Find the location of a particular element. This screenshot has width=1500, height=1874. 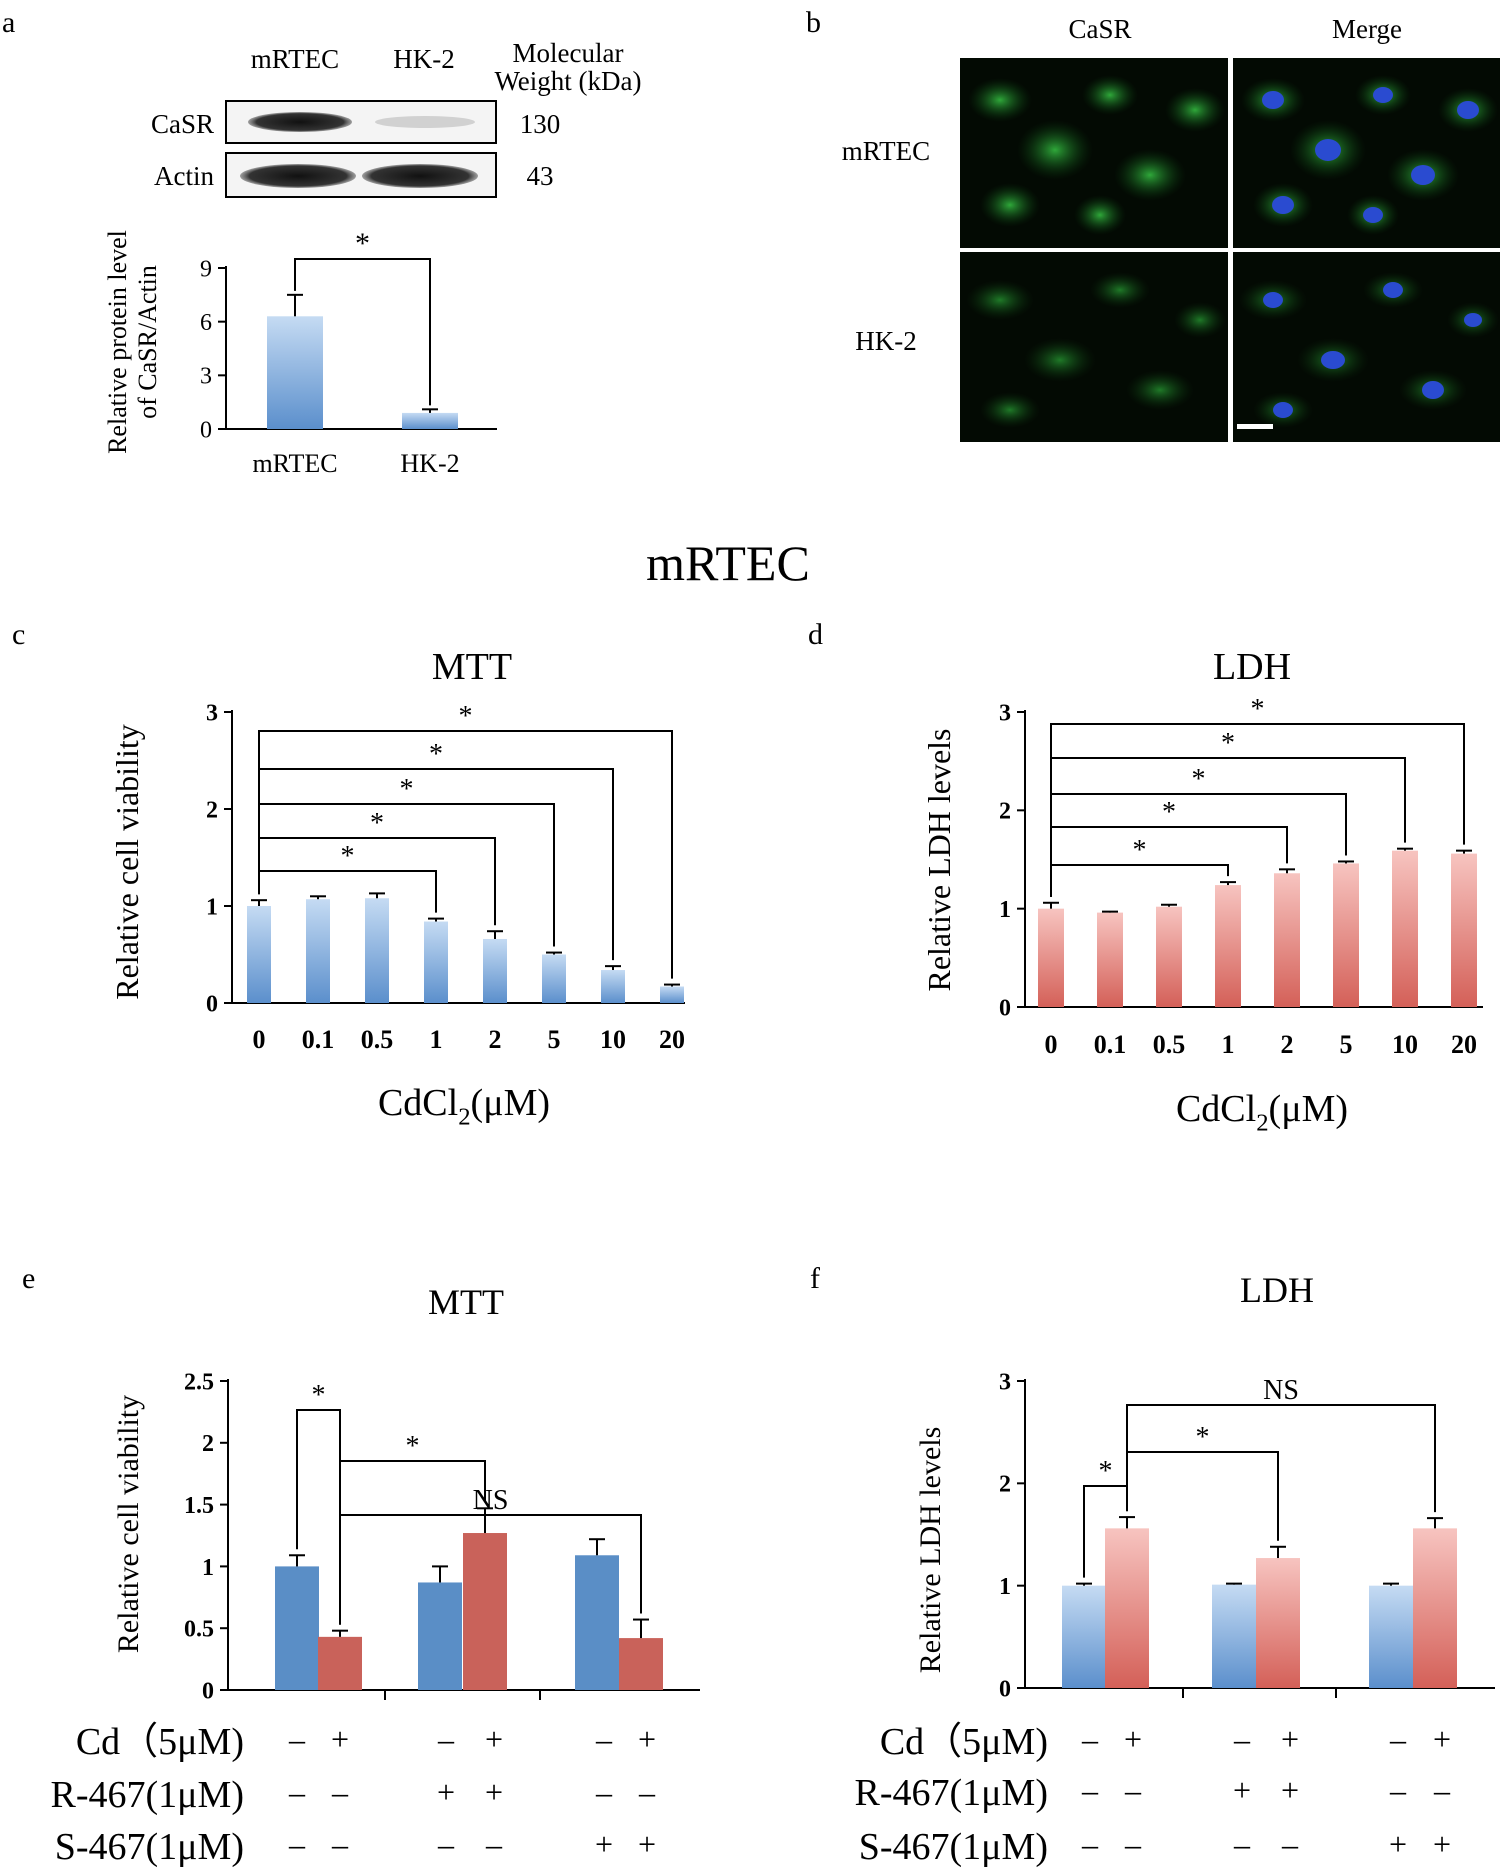

blot-mw: 43 is located at coordinates (540, 176).